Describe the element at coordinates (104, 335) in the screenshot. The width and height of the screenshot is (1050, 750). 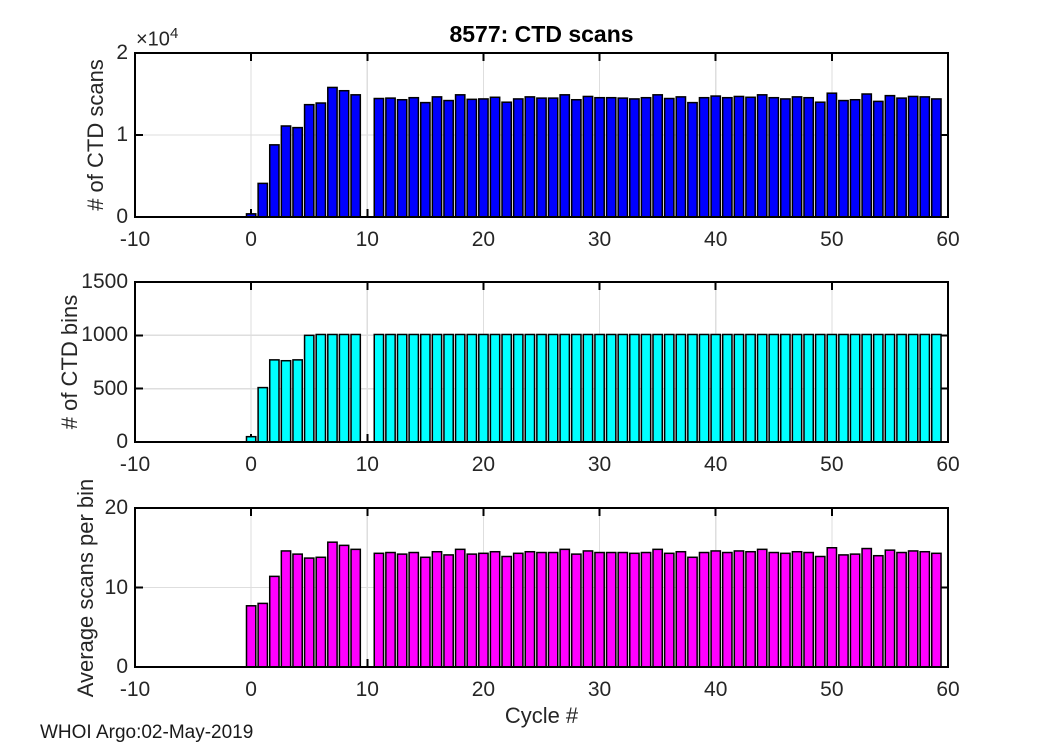
I see `y-tick-label: 1000` at that location.